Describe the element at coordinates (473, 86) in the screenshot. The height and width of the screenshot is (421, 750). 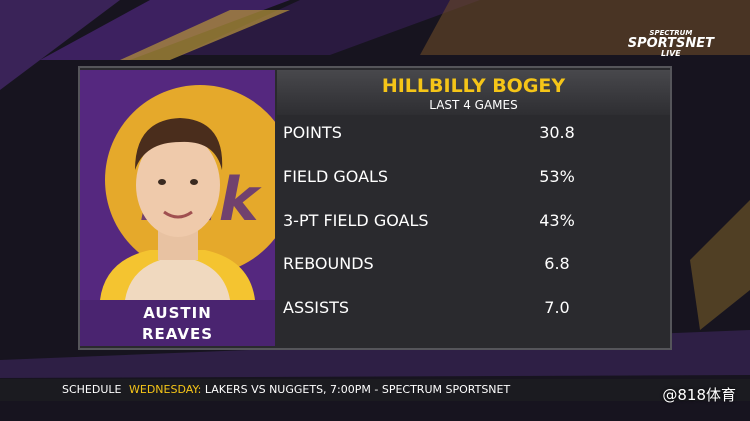
I see `panel-title: HILLBILLY BOGEY` at that location.